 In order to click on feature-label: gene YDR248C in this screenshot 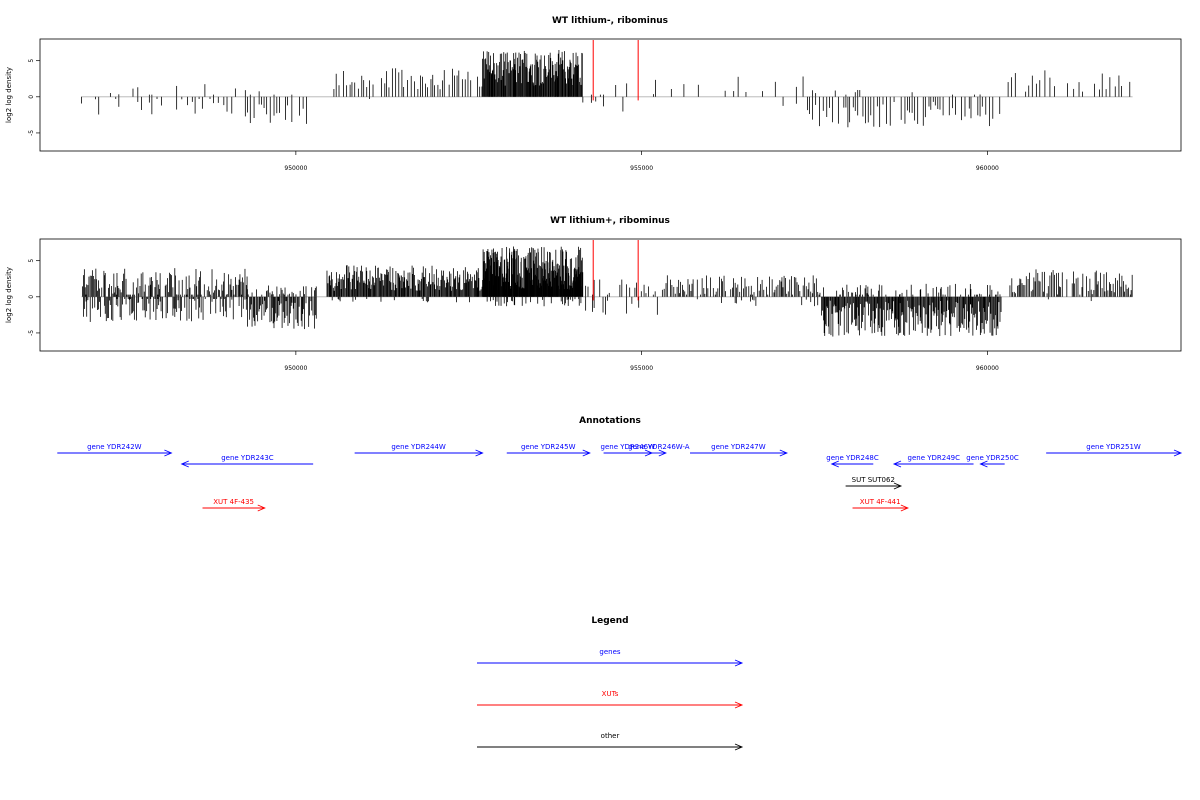, I will do `click(852, 458)`.